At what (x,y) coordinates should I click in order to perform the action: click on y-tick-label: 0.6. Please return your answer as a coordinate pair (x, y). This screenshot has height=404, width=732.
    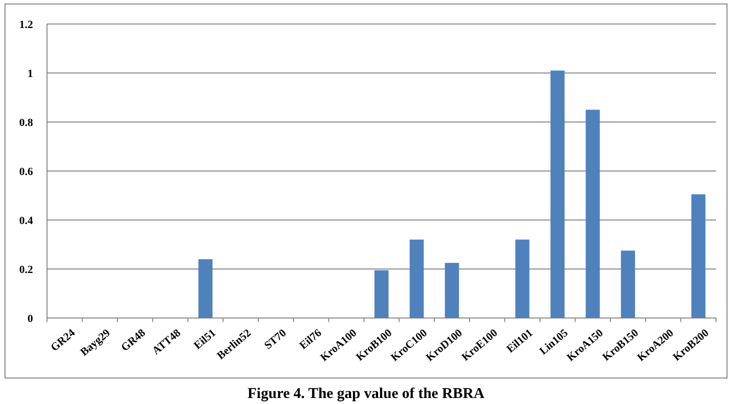
    Looking at the image, I should click on (26, 172).